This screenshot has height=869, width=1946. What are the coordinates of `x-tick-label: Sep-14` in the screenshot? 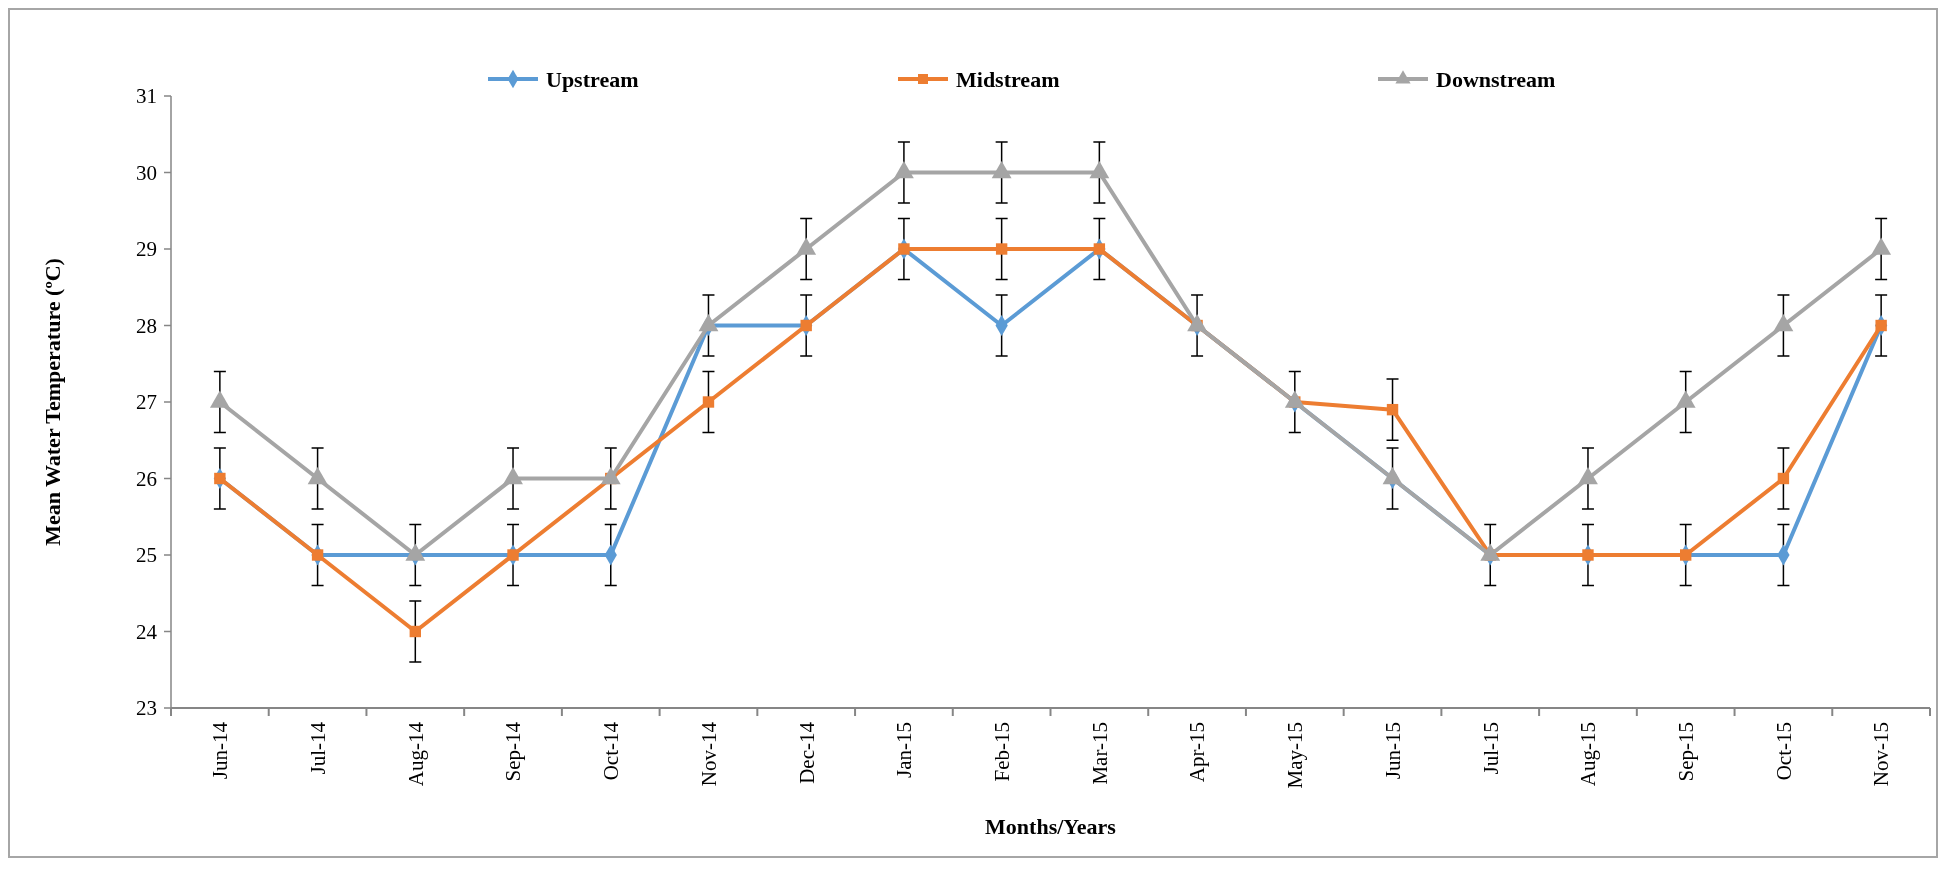 It's located at (513, 751).